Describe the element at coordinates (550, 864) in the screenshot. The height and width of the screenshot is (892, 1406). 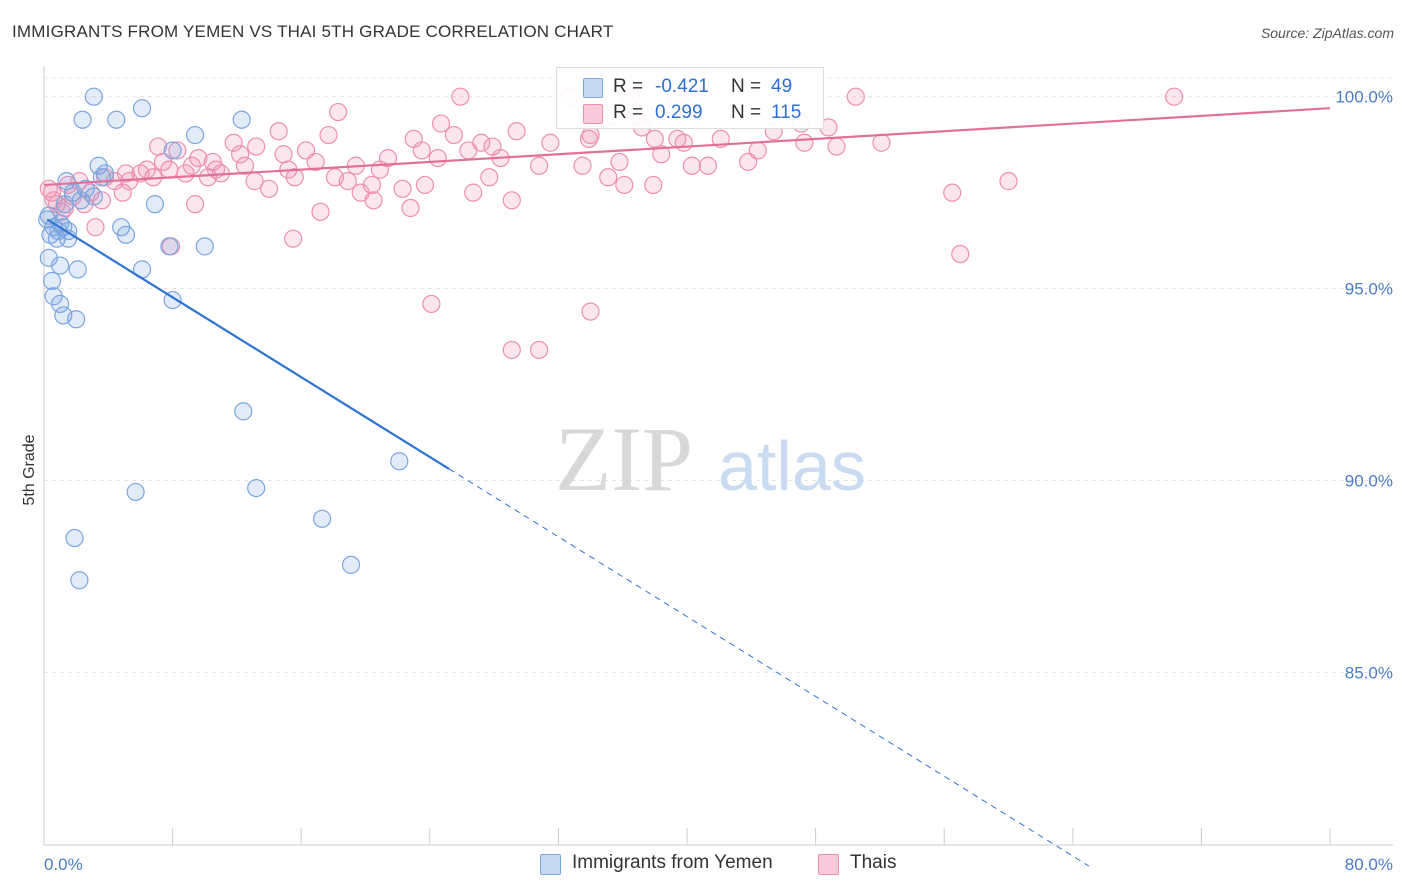
I see `bottom-legend-swatch-yemen` at that location.